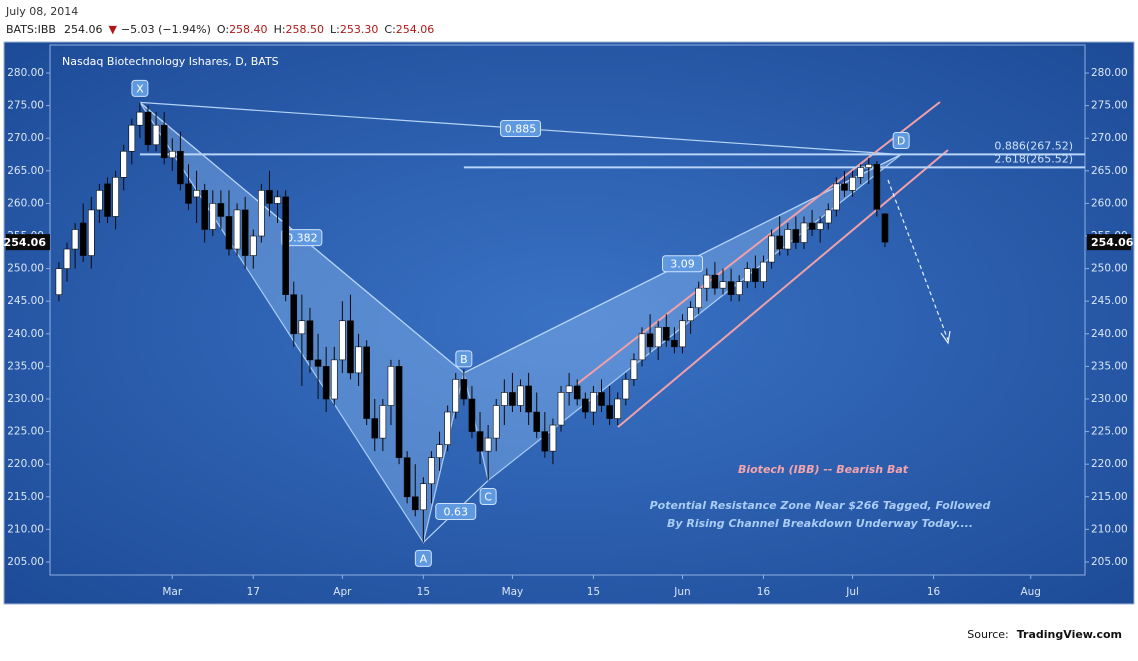 The width and height of the screenshot is (1138, 661). I want to click on y-tick-label: 280.00, so click(1109, 73).